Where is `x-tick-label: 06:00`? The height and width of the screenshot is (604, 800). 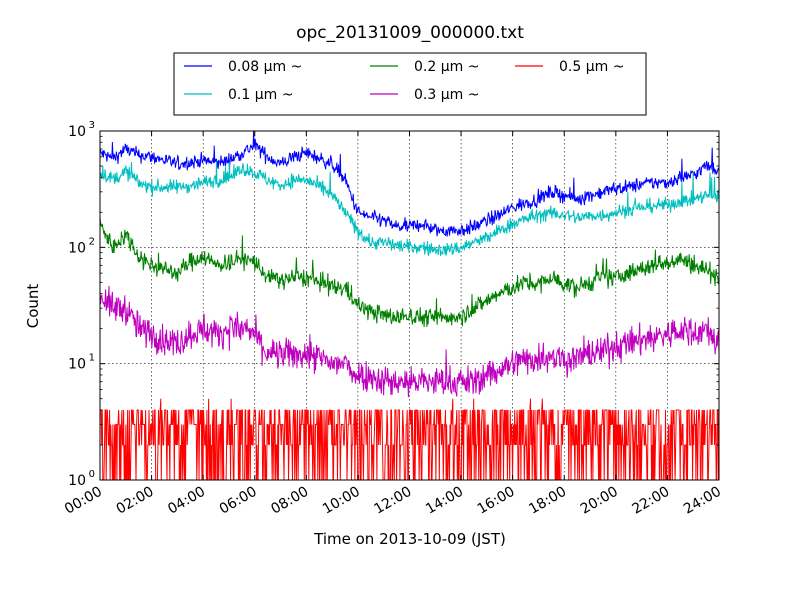 x-tick-label: 06:00 is located at coordinates (238, 501).